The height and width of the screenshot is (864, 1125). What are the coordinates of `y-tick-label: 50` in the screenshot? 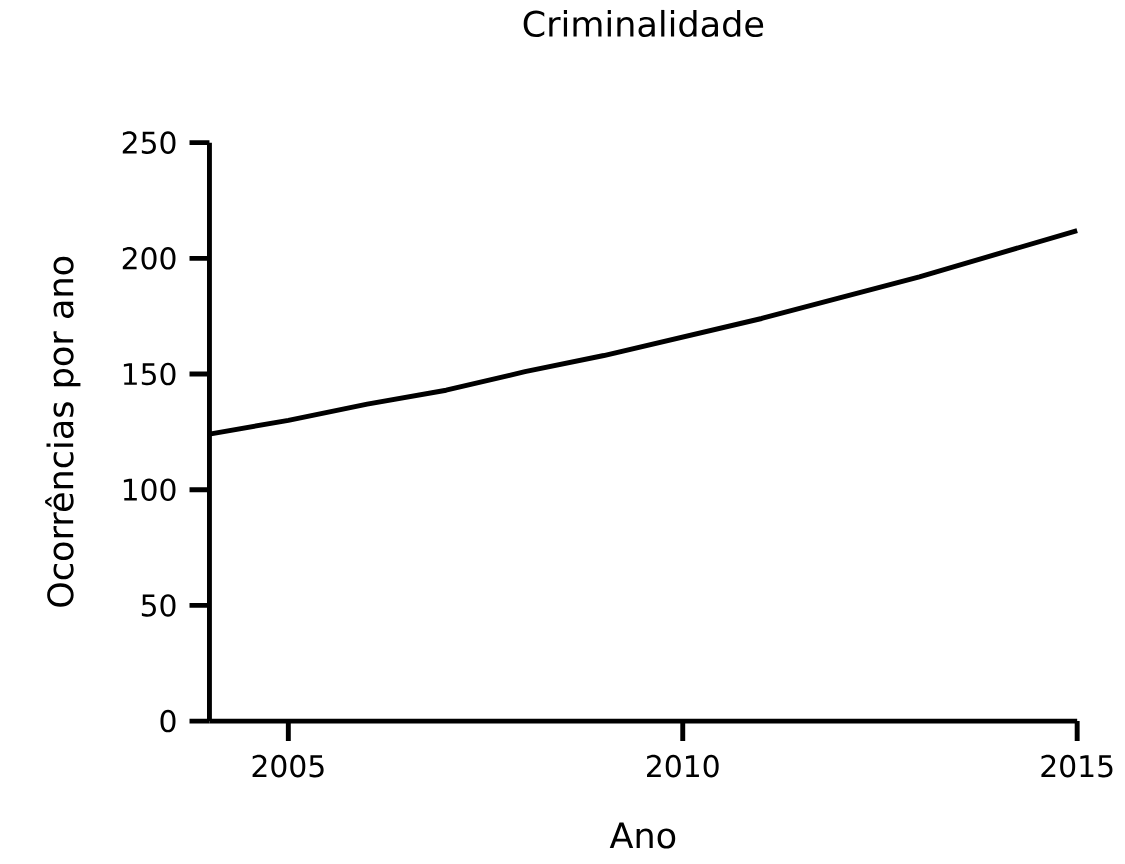 It's located at (158, 605).